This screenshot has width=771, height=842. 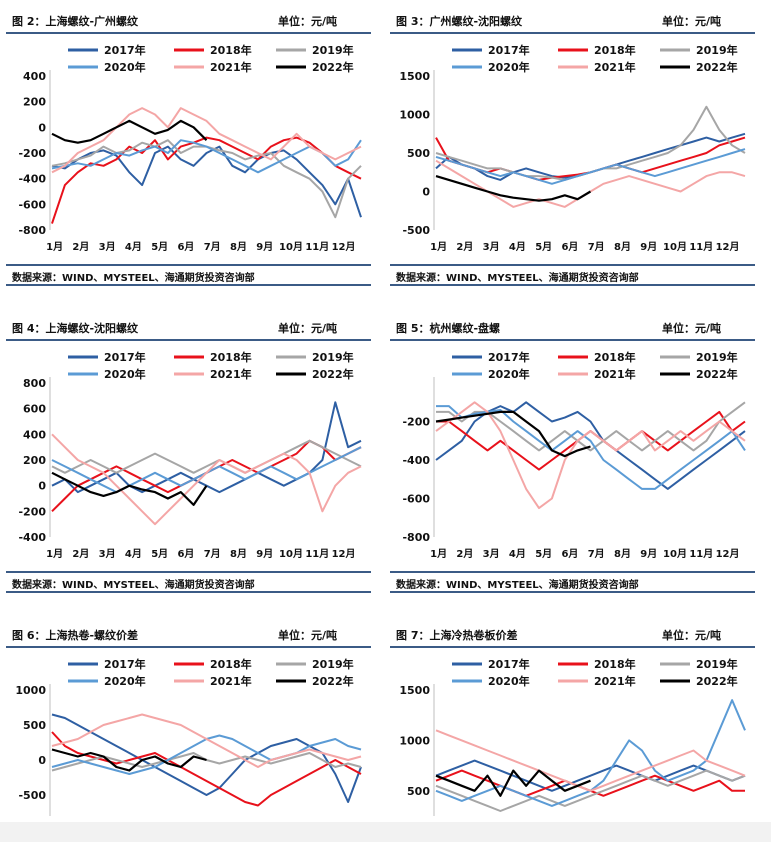 What do you see at coordinates (80, 554) in the screenshot?
I see `x-tick-label: 2月` at bounding box center [80, 554].